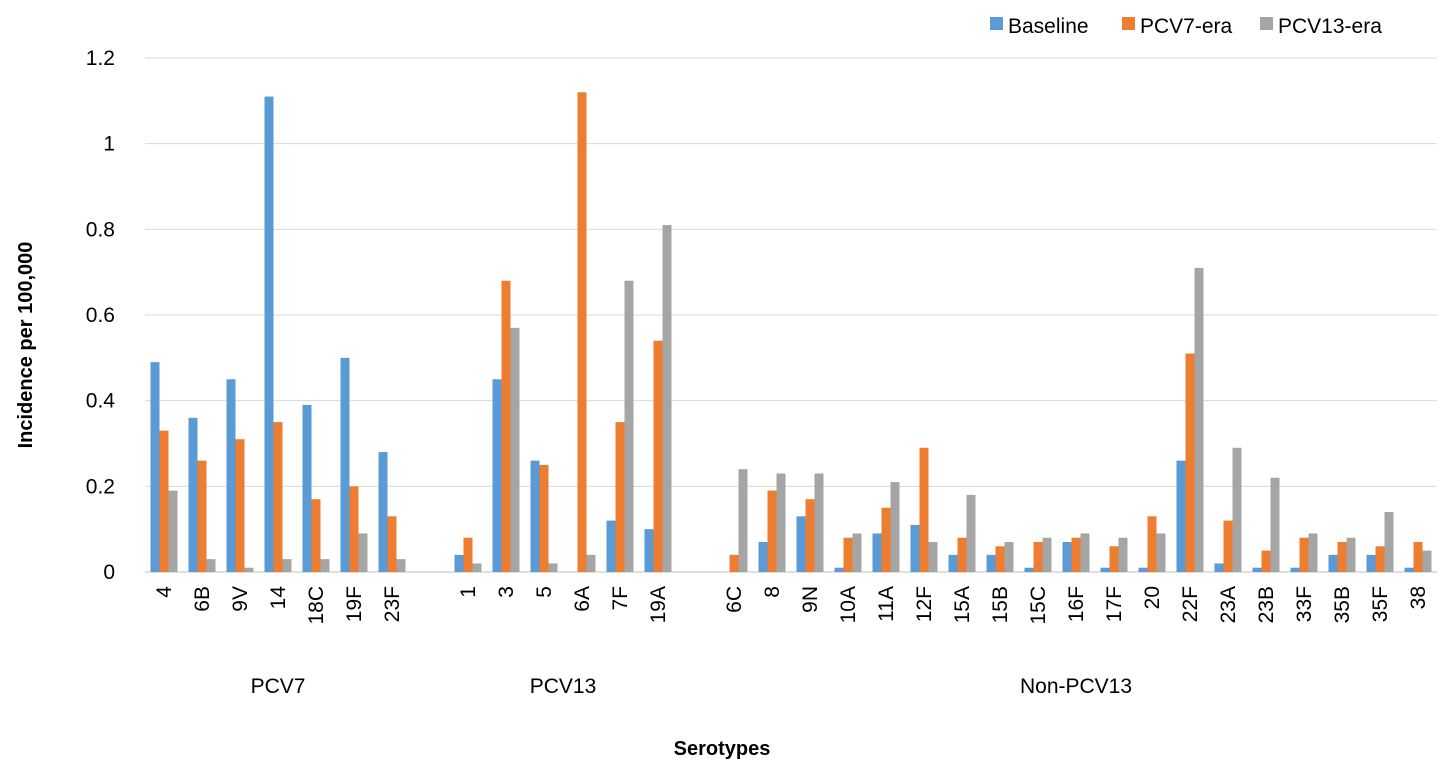  I want to click on bar-pcv13-era-6c, so click(743, 520).